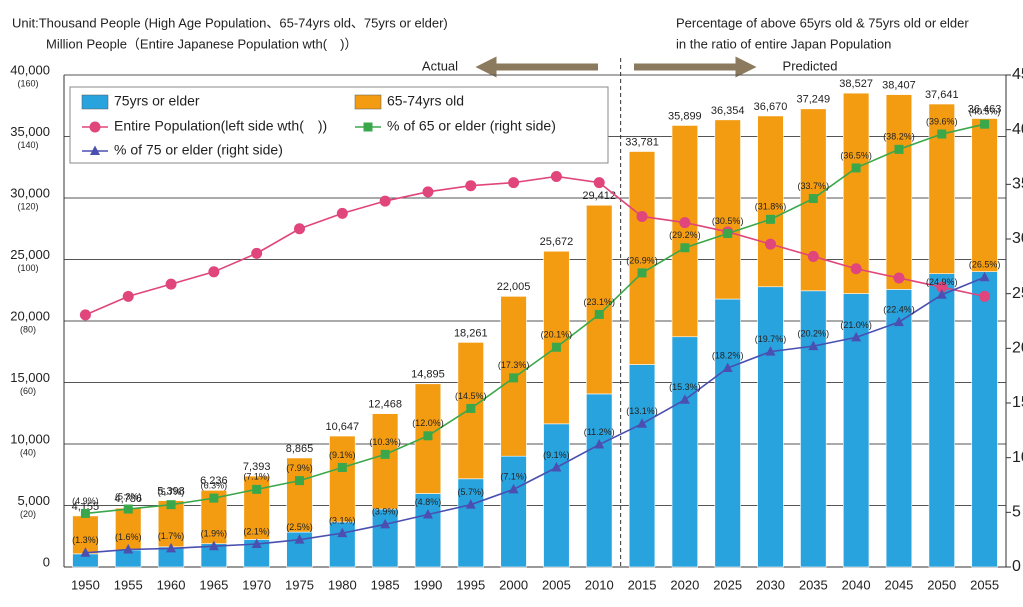 Image resolution: width=1023 pixels, height=607 pixels. What do you see at coordinates (85, 540) in the screenshot?
I see `value-label: (1.3%)` at bounding box center [85, 540].